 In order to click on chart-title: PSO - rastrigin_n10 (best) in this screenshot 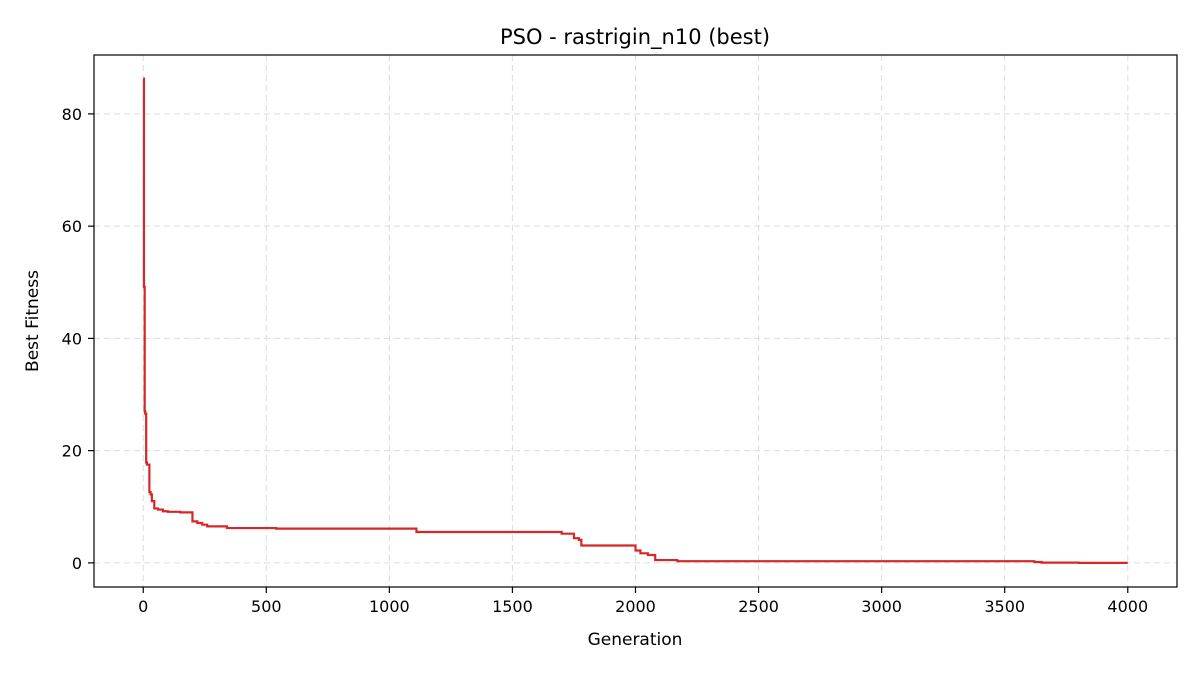, I will do `click(635, 37)`.